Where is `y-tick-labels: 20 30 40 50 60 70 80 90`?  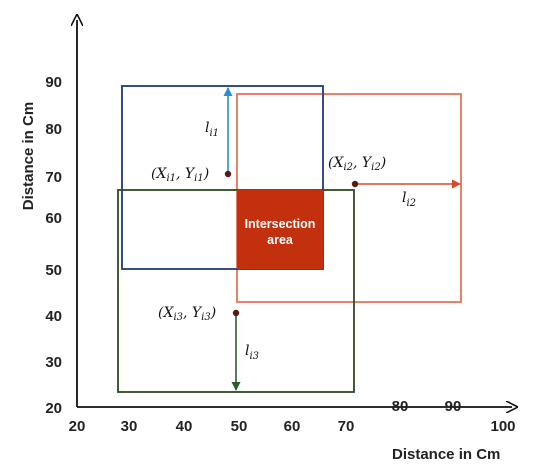
y-tick-labels: 20 30 40 50 60 70 80 90 is located at coordinates (53, 245).